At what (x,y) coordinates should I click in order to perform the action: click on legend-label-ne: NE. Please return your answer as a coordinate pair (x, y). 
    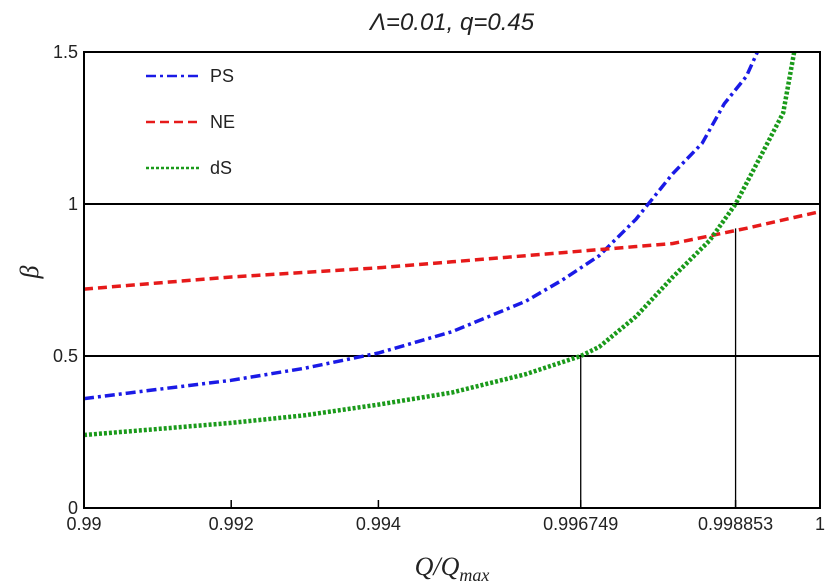
    Looking at the image, I should click on (222, 122).